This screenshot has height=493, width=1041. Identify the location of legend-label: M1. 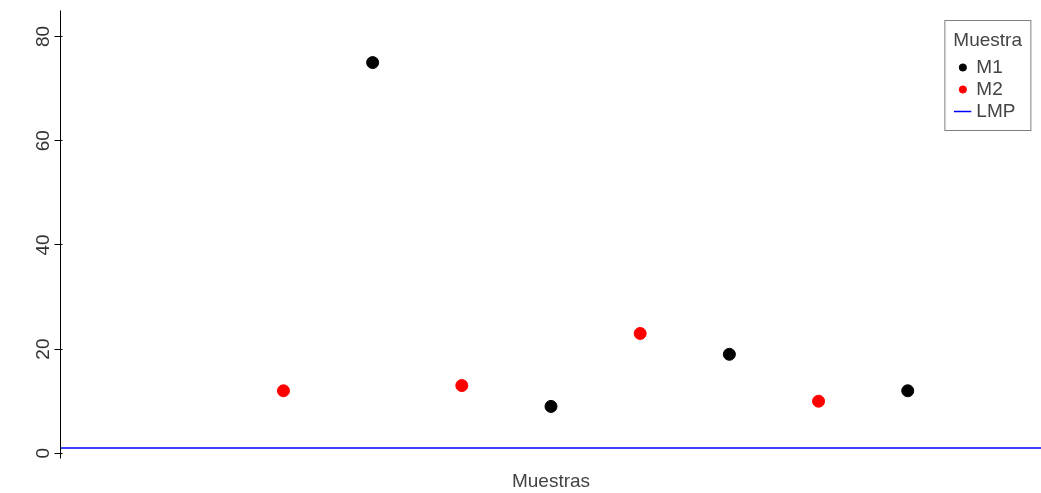
(989, 67).